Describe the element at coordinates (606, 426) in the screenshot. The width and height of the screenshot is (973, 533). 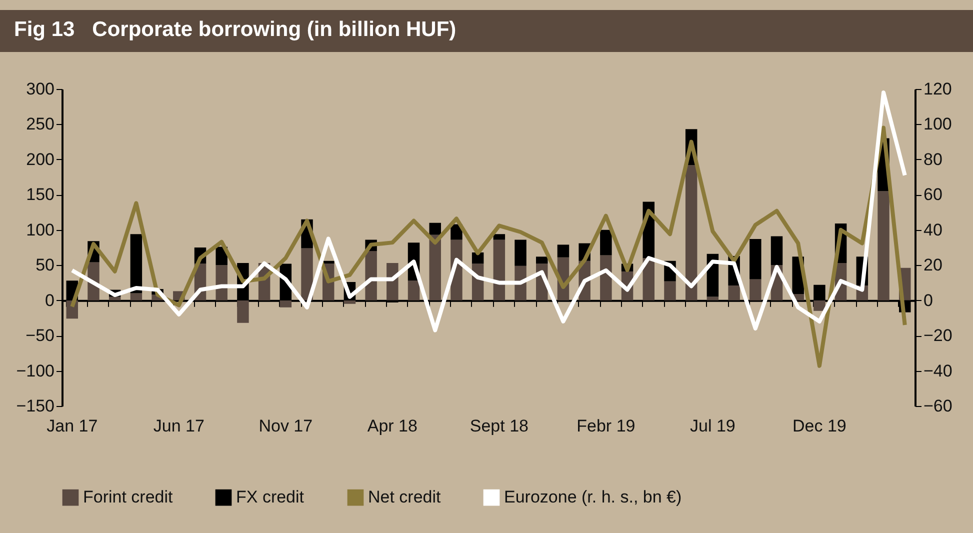
I see `x-tick-label: Febr 19` at that location.